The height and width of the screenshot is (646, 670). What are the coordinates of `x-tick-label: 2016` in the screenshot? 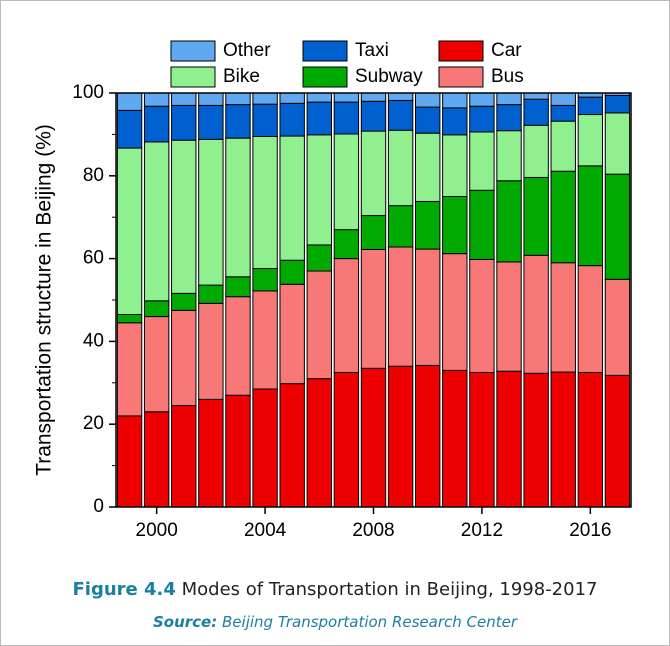 It's located at (590, 530).